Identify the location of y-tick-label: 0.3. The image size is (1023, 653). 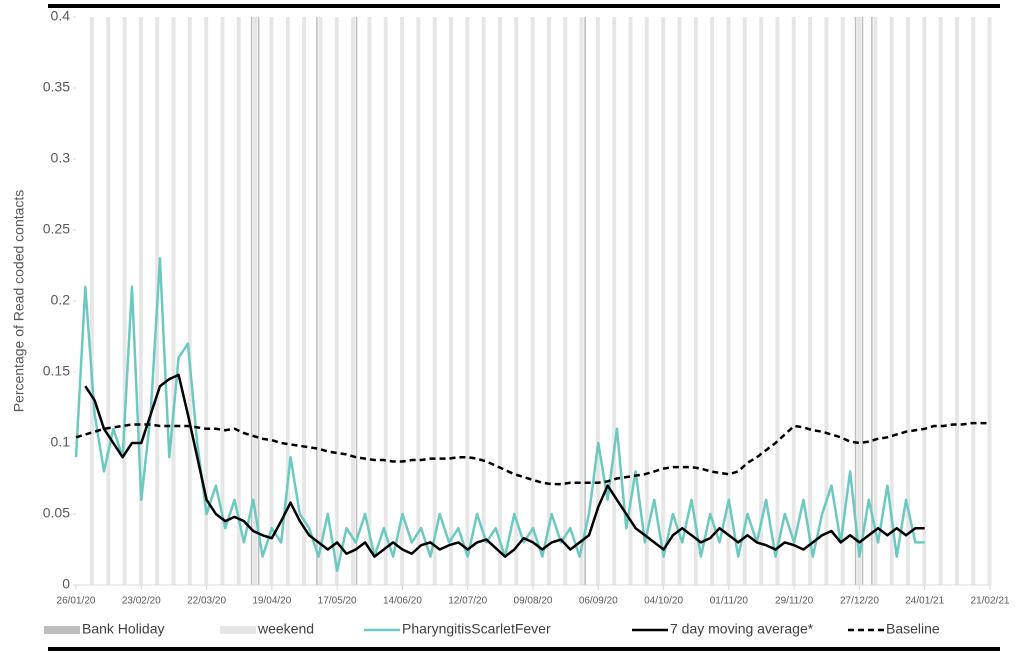
(61, 158).